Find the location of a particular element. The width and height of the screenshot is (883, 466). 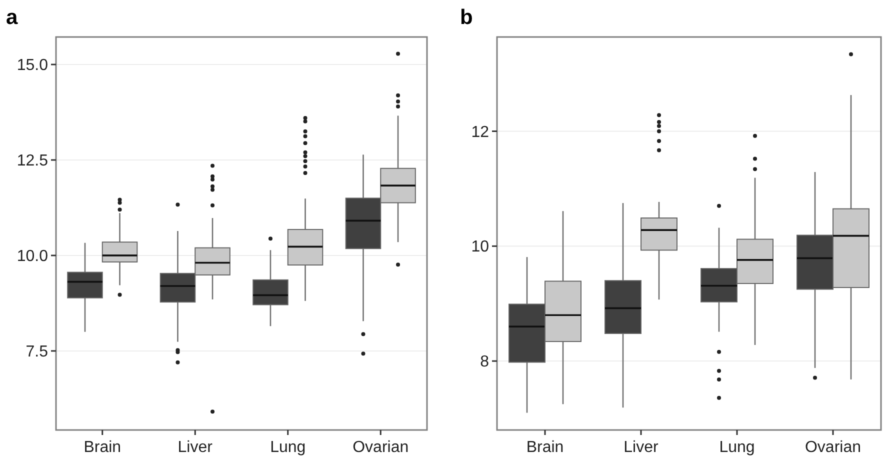

y-tick-label: 8 is located at coordinates (485, 362).